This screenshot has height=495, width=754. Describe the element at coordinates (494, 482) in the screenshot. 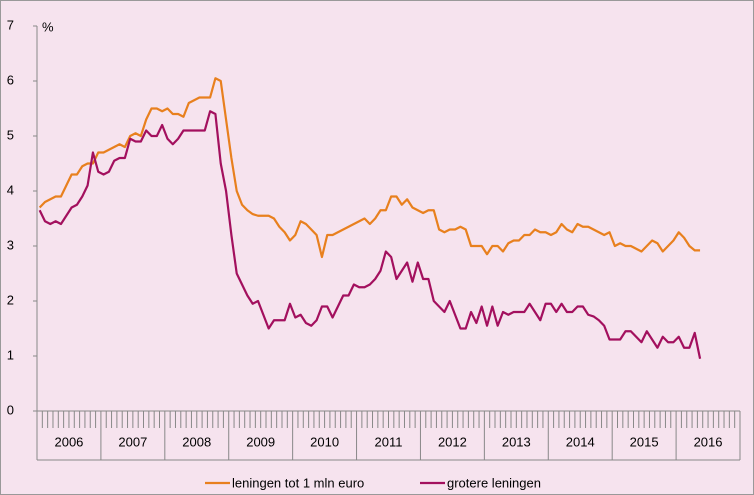

I see `legend-label: grotere leningen` at that location.